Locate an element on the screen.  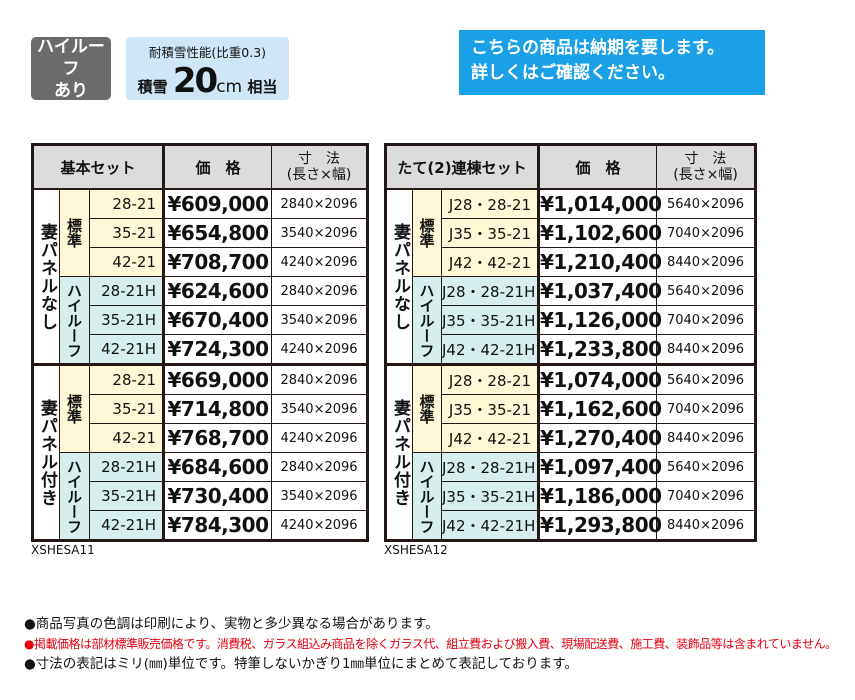
price: ¥724,300 is located at coordinates (217, 349).